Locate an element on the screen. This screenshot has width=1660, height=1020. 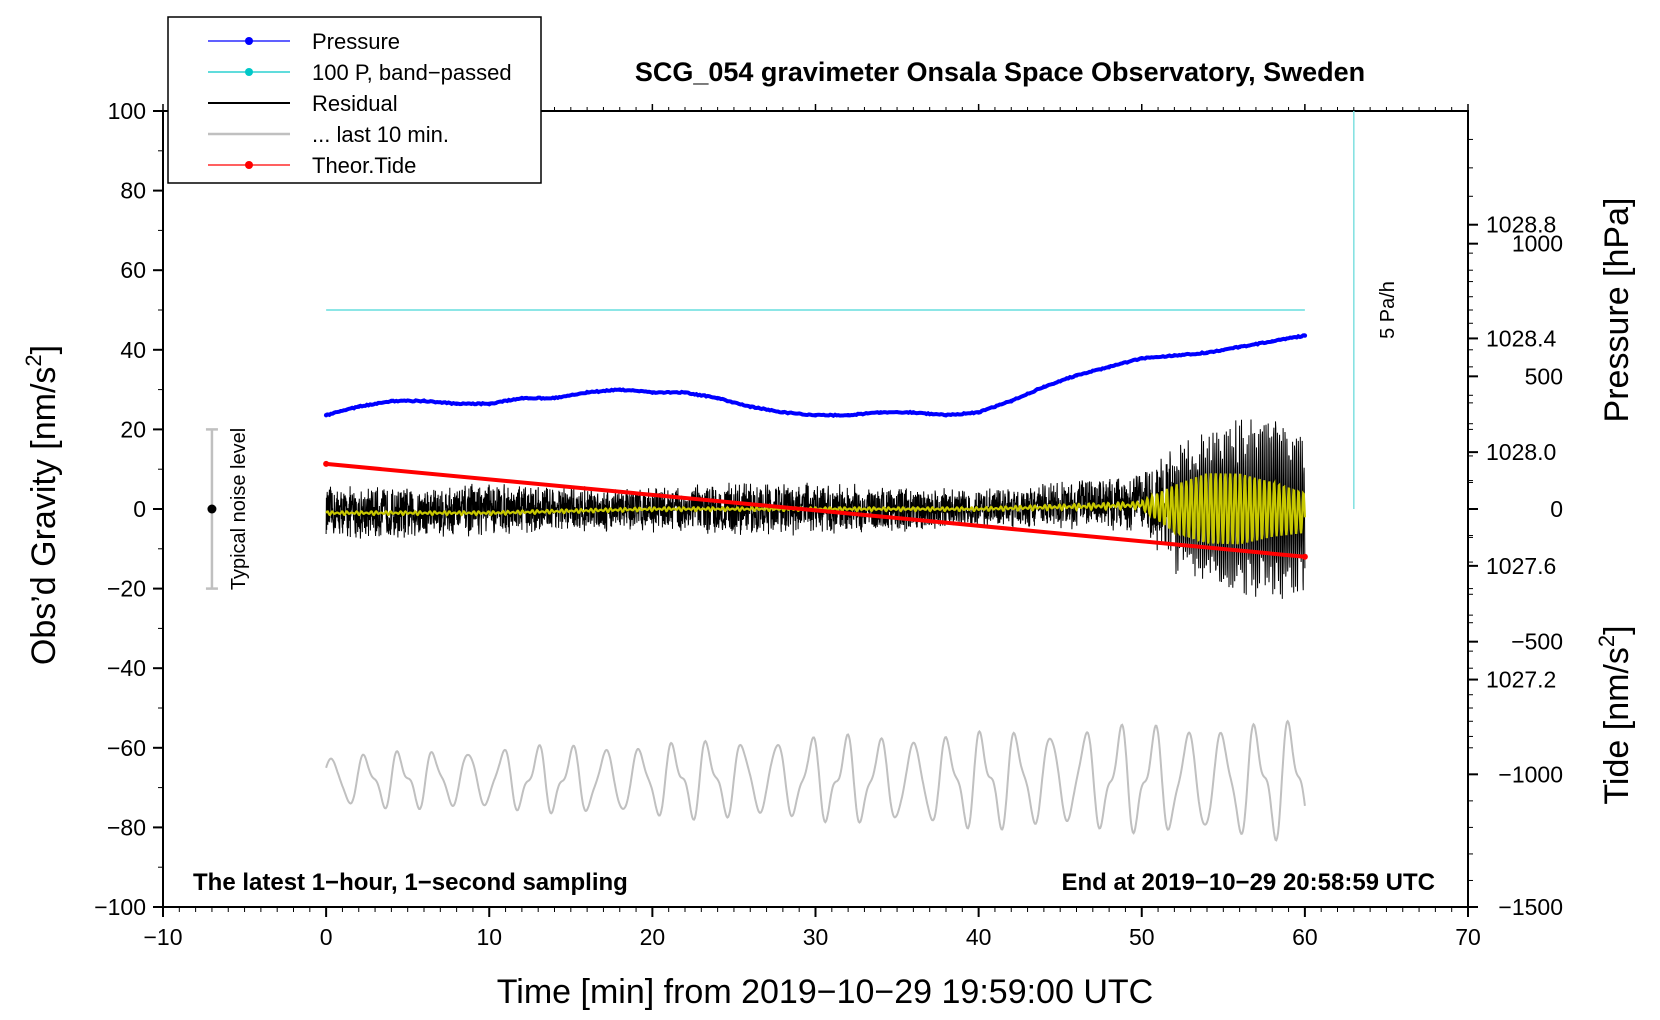
y-tick-label: 80 is located at coordinates (133, 191).